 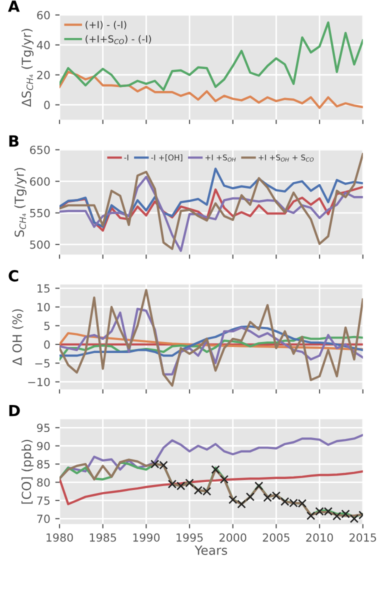 What do you see at coordinates (146, 537) in the screenshot?
I see `x-tick-label: 1990` at bounding box center [146, 537].